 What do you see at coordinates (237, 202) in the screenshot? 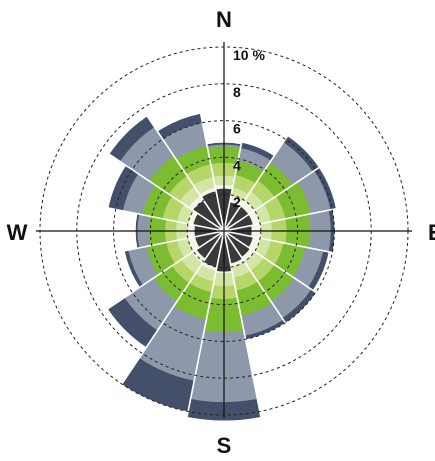
I see `radial-tick-label-2: 2` at bounding box center [237, 202].